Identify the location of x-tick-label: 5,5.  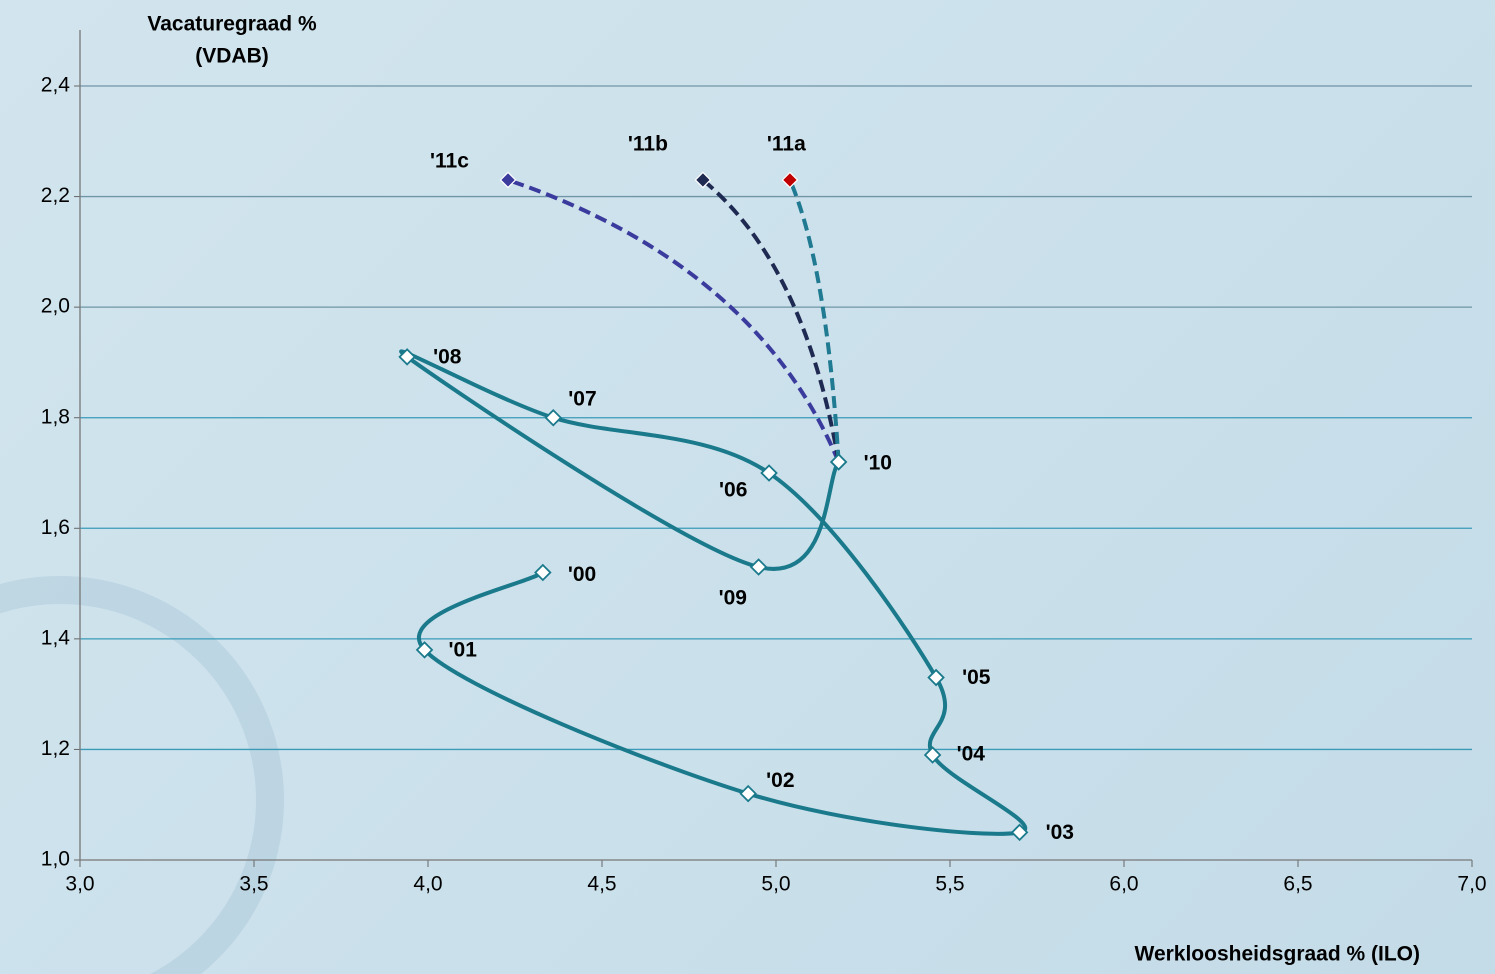
(949, 884).